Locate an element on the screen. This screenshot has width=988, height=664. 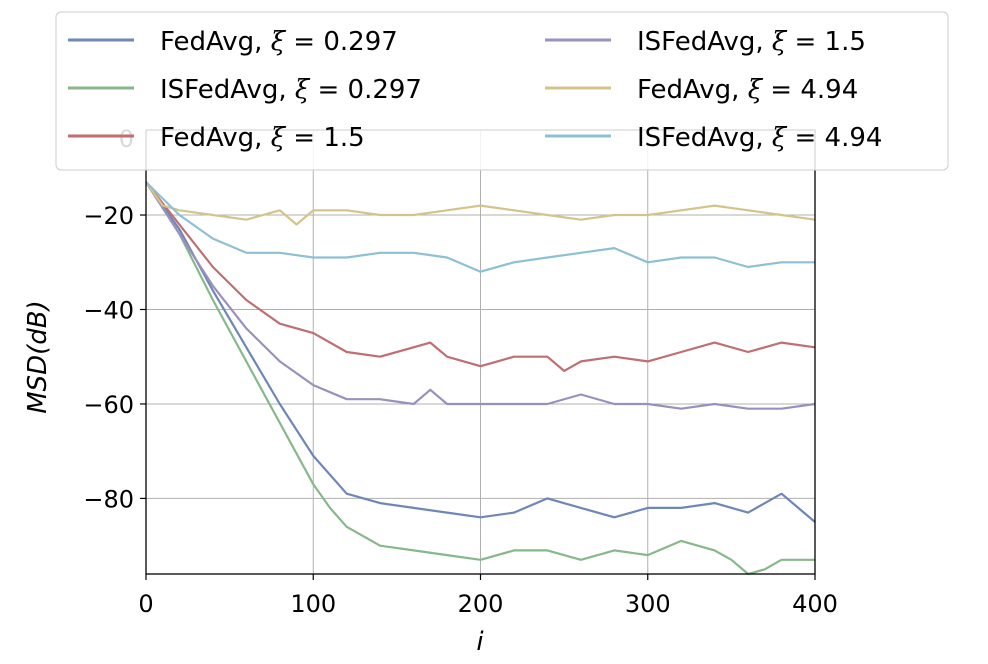
legend-label-0: FedAvg, ξ = 0.297 is located at coordinates (279, 42).